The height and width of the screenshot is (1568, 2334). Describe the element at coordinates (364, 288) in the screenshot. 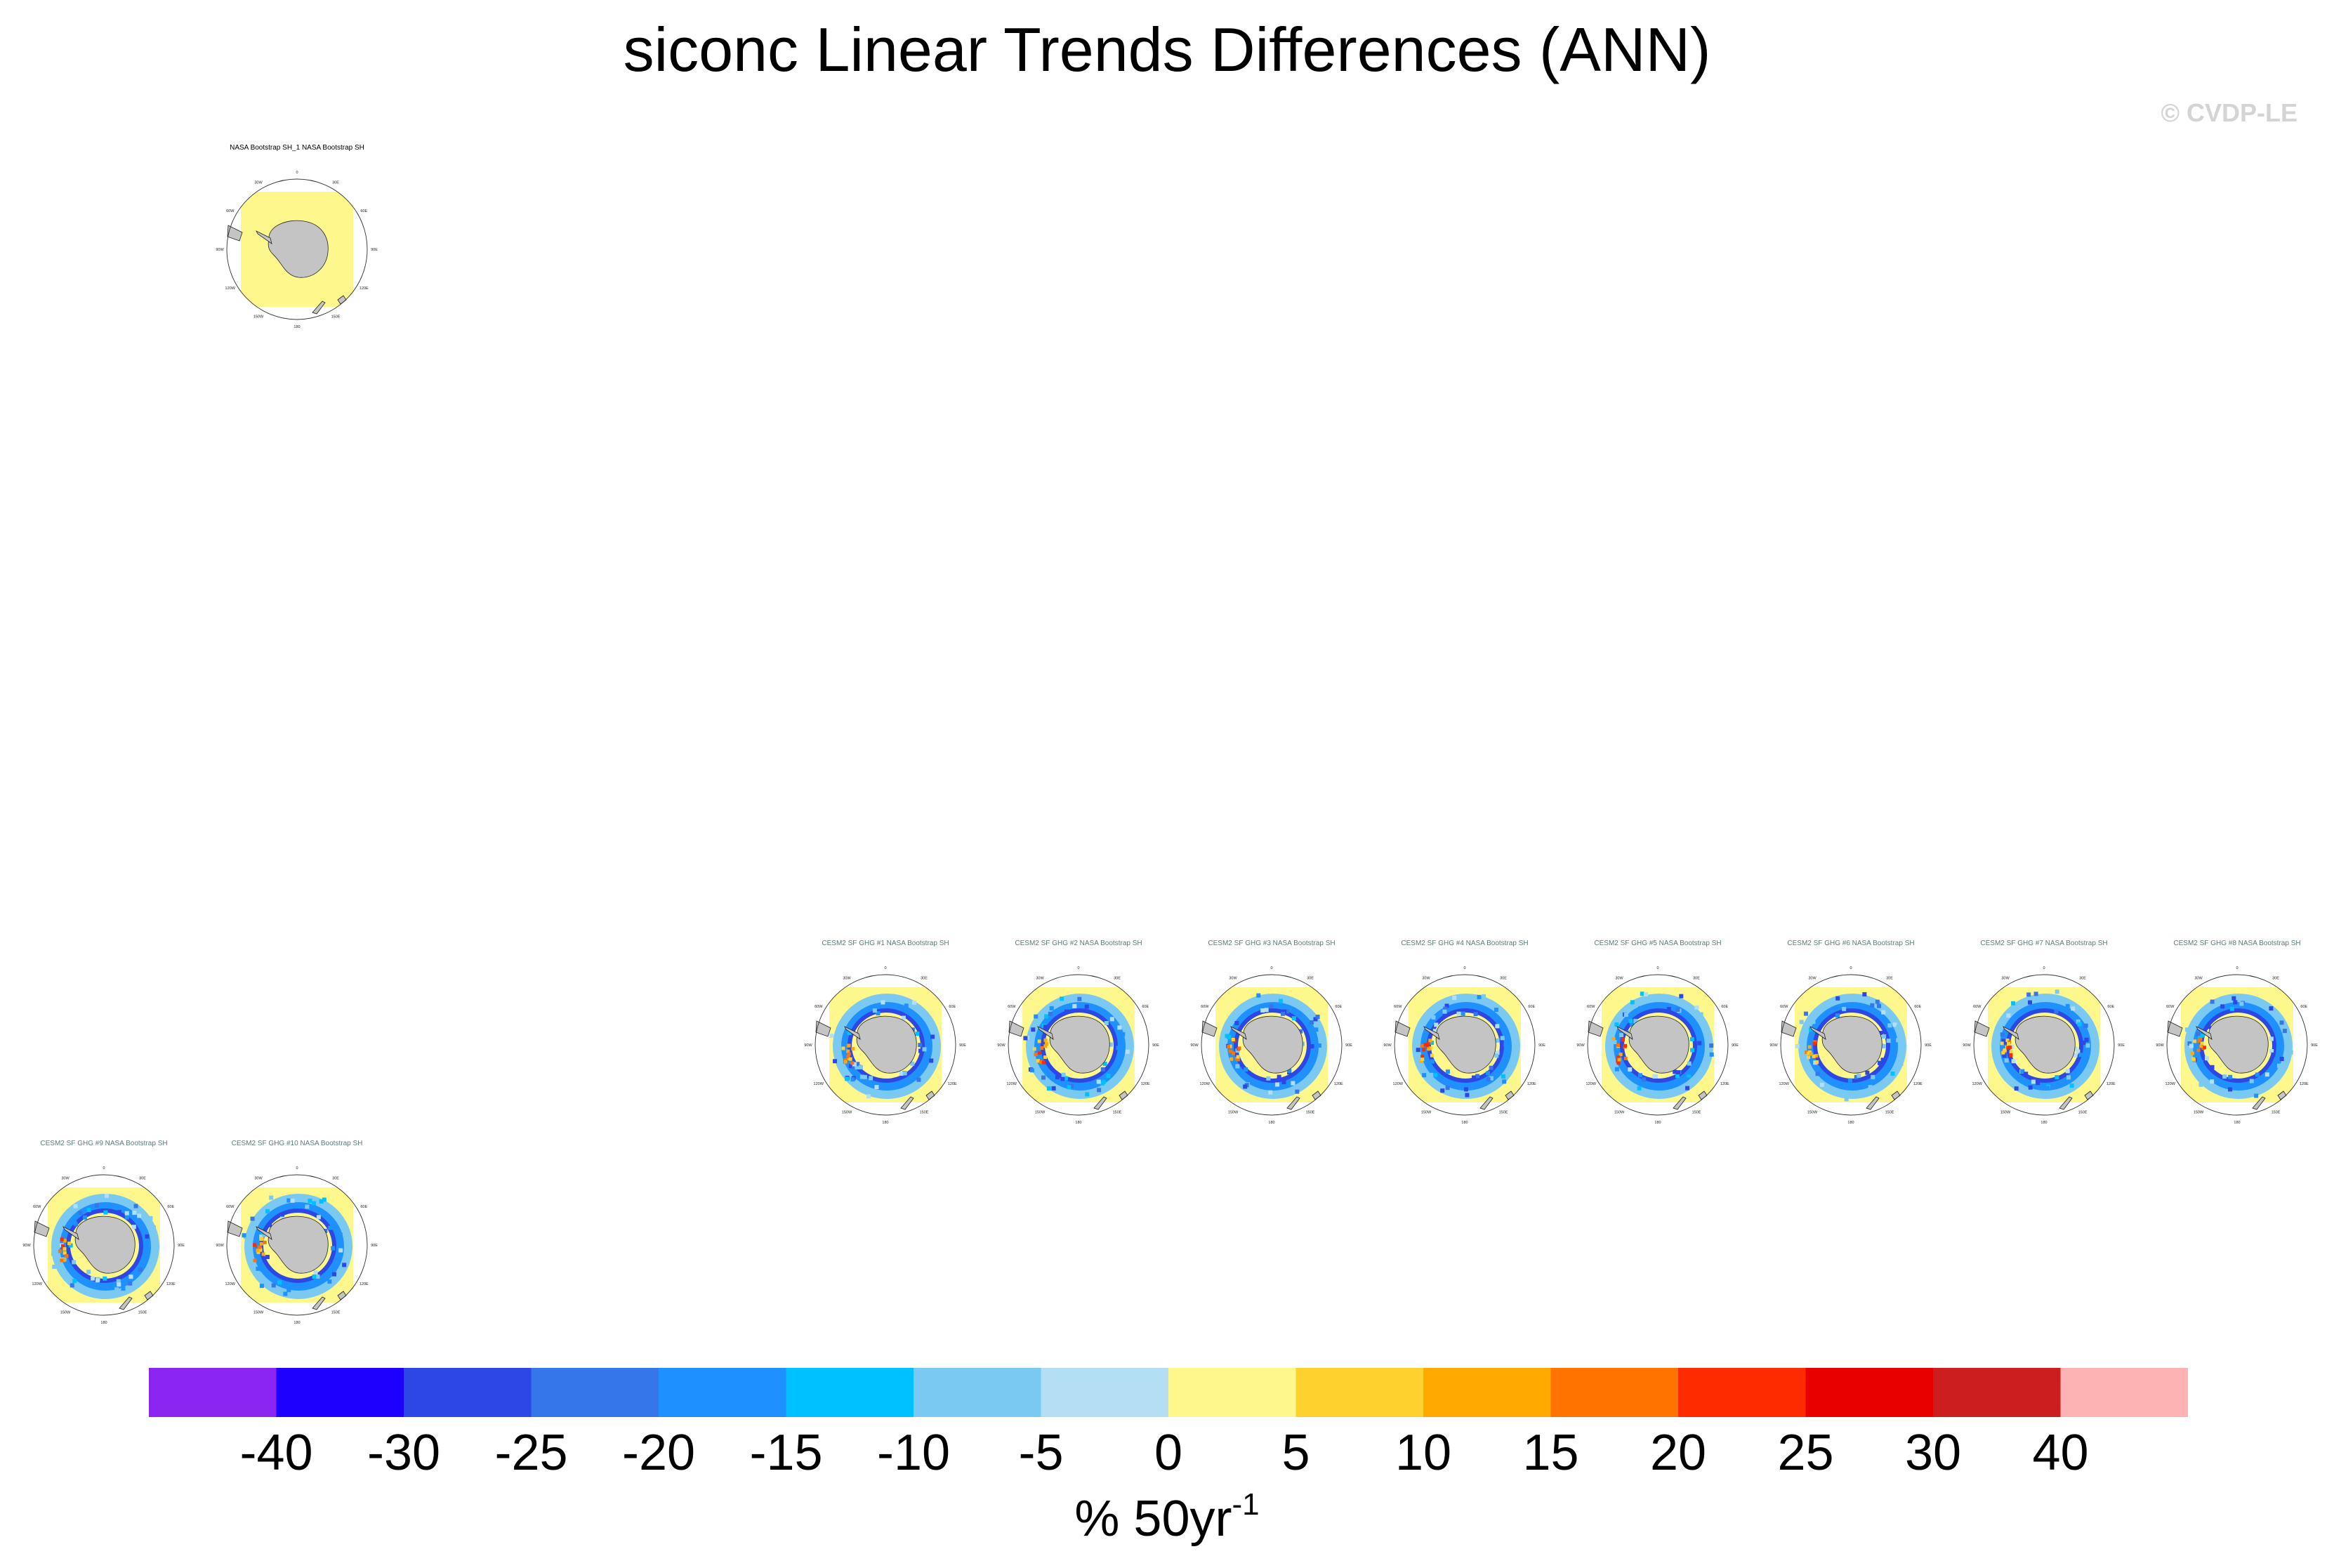

I see `longitude-label: 120E` at that location.